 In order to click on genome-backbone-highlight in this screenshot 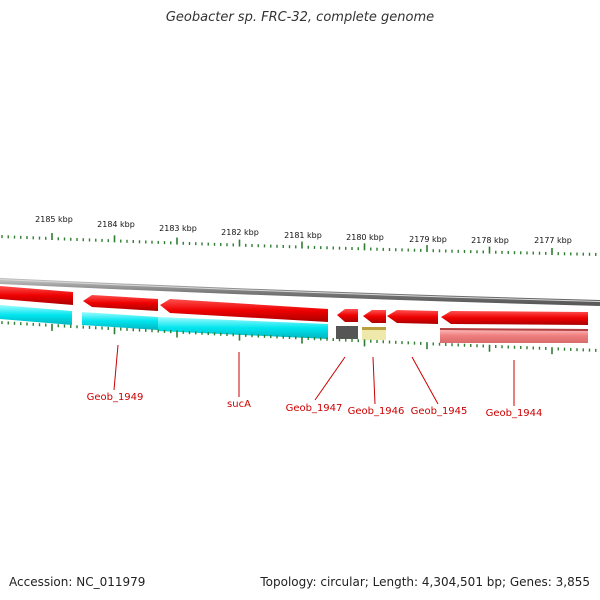, I will do `click(300, 290)`.